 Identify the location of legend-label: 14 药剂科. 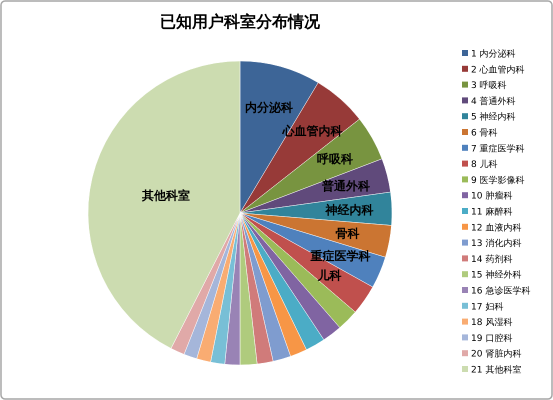
(491, 259).